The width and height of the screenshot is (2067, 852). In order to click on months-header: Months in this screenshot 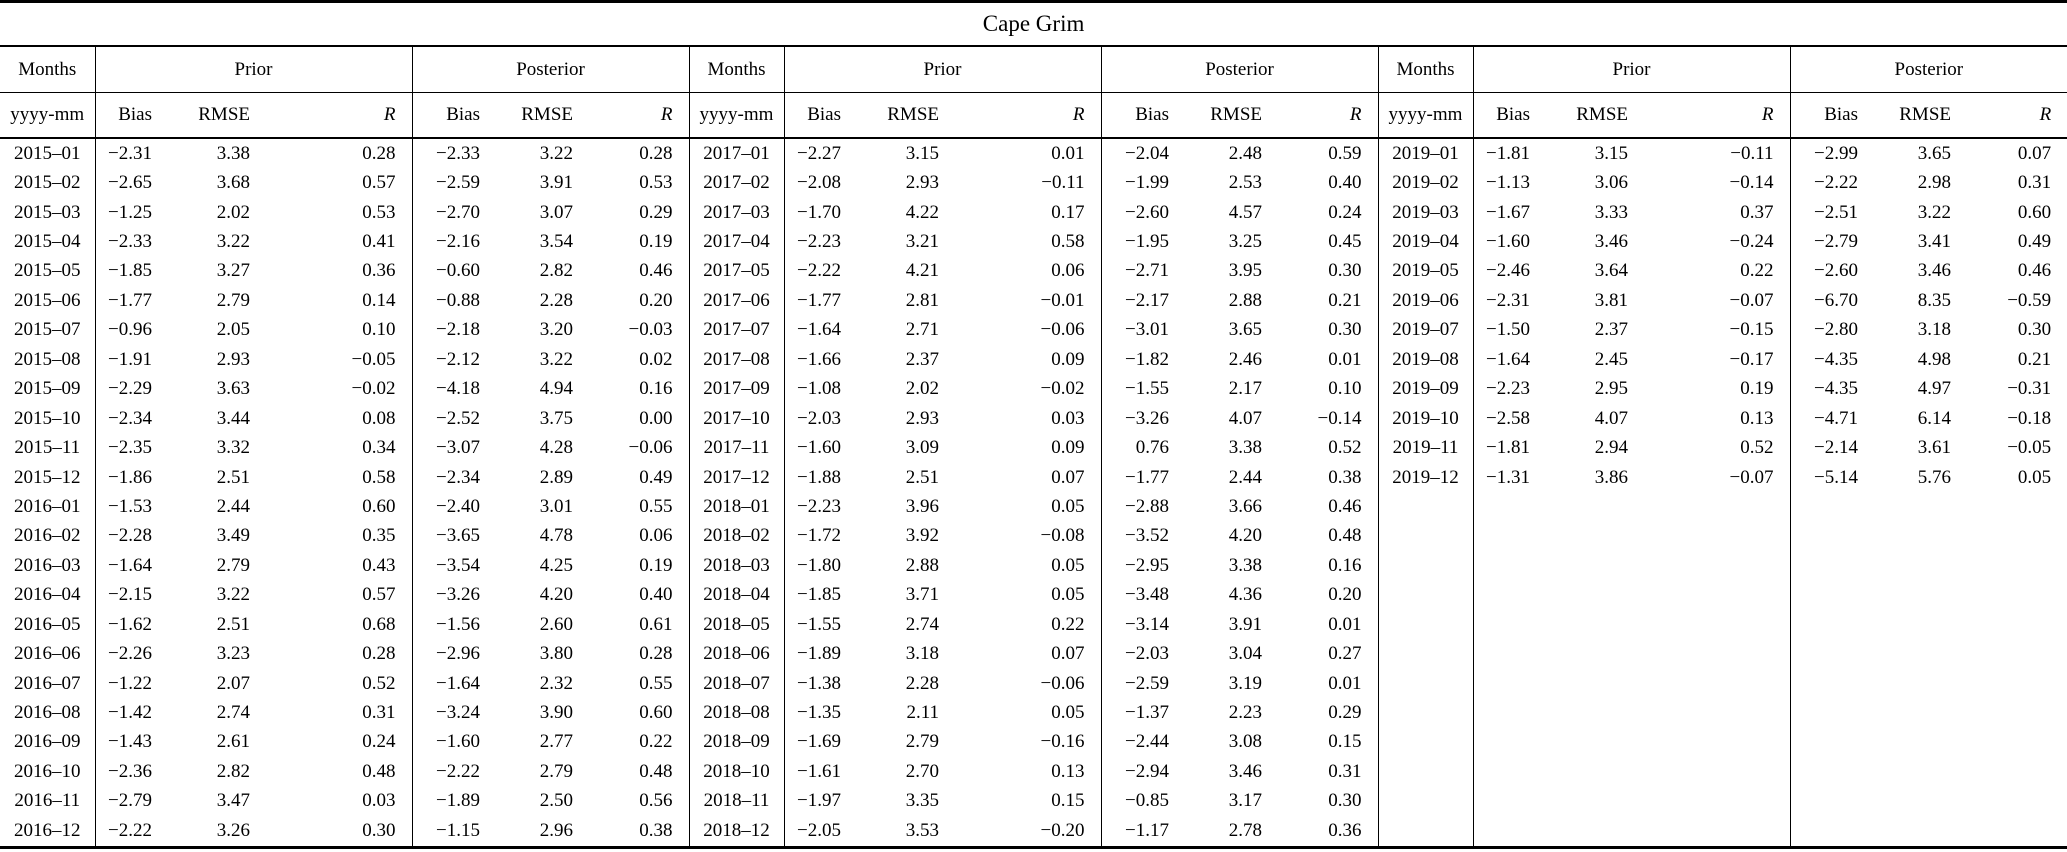, I will do `click(48, 69)`.